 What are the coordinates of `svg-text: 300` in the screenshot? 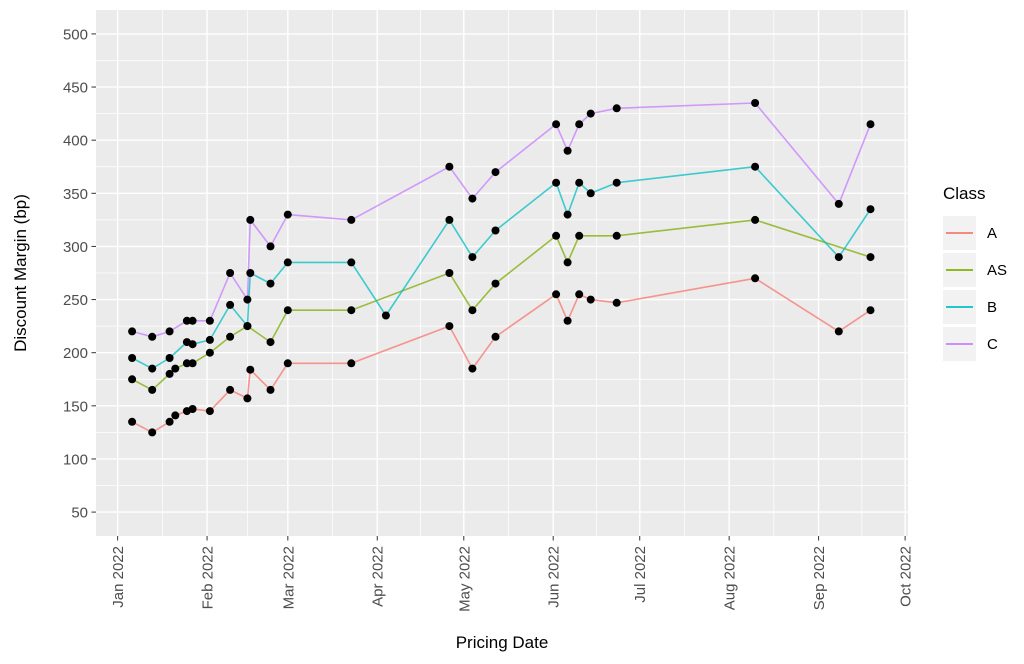 It's located at (75, 247).